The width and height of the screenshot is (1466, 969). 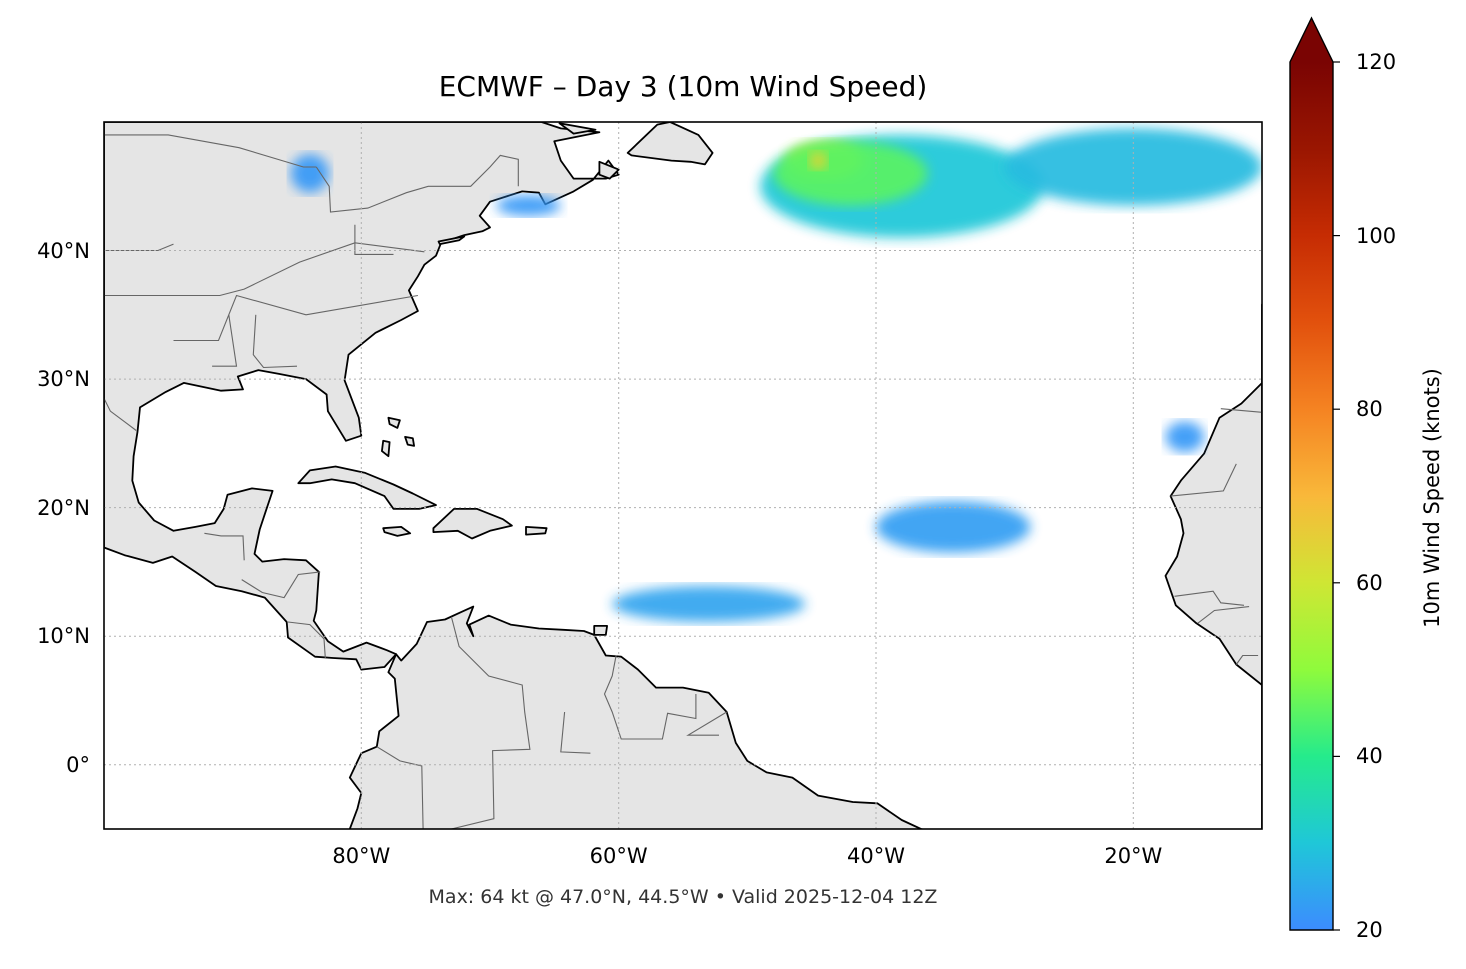 What do you see at coordinates (361, 856) in the screenshot?
I see `lon-tick-label: 80°W` at bounding box center [361, 856].